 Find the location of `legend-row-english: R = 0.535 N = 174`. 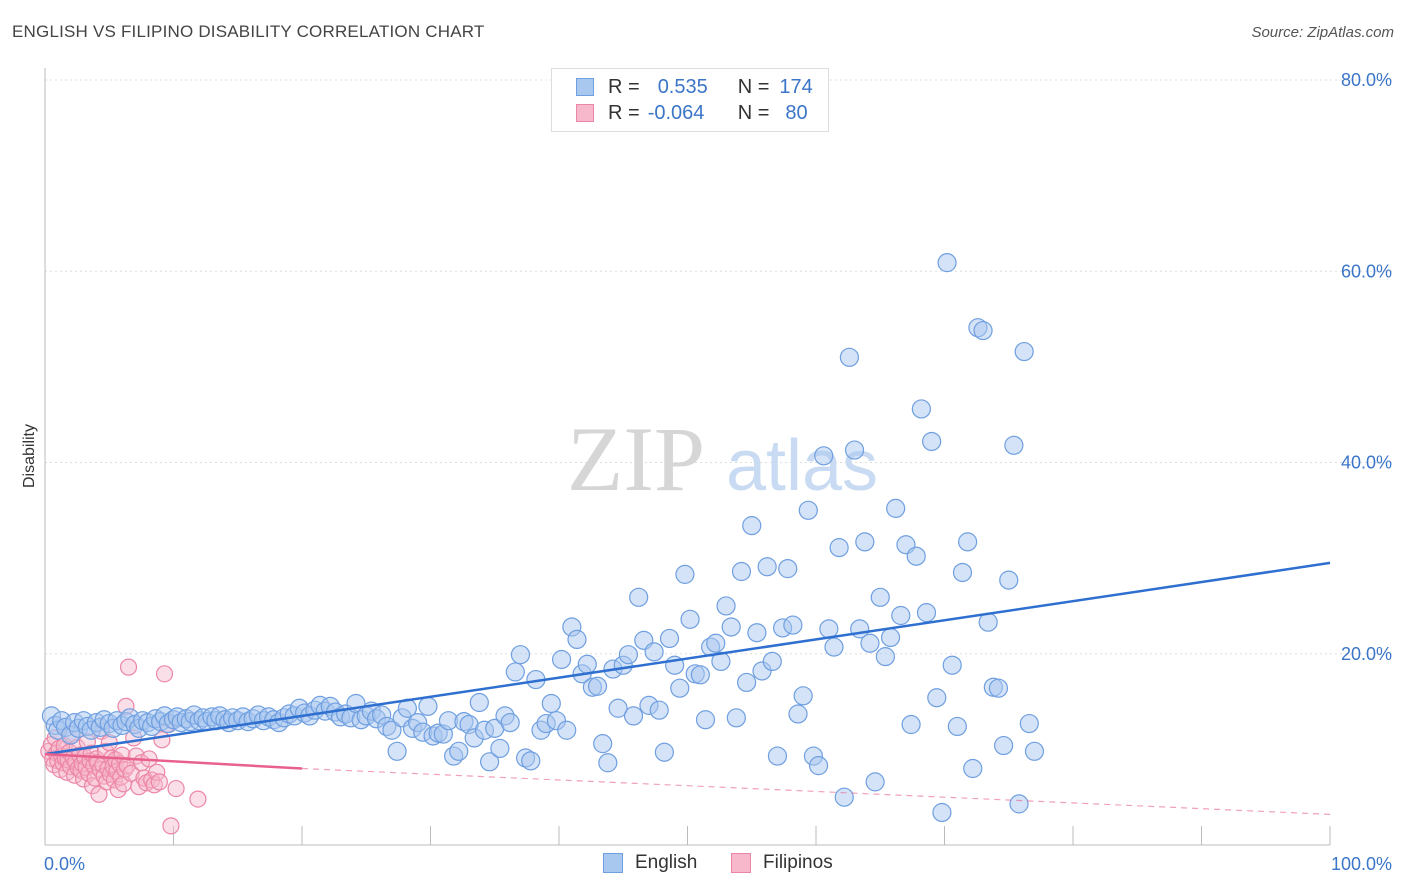

legend-row-english: R = 0.535 N = 174 is located at coordinates (694, 87).